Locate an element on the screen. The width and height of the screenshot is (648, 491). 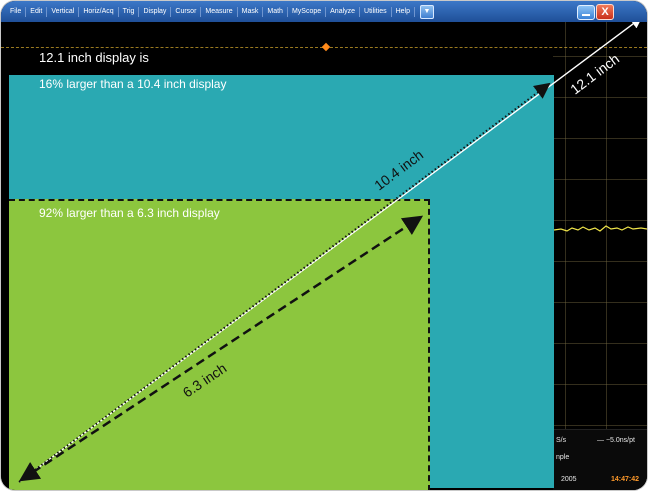
menu-trig: Trig is located at coordinates (129, 11).